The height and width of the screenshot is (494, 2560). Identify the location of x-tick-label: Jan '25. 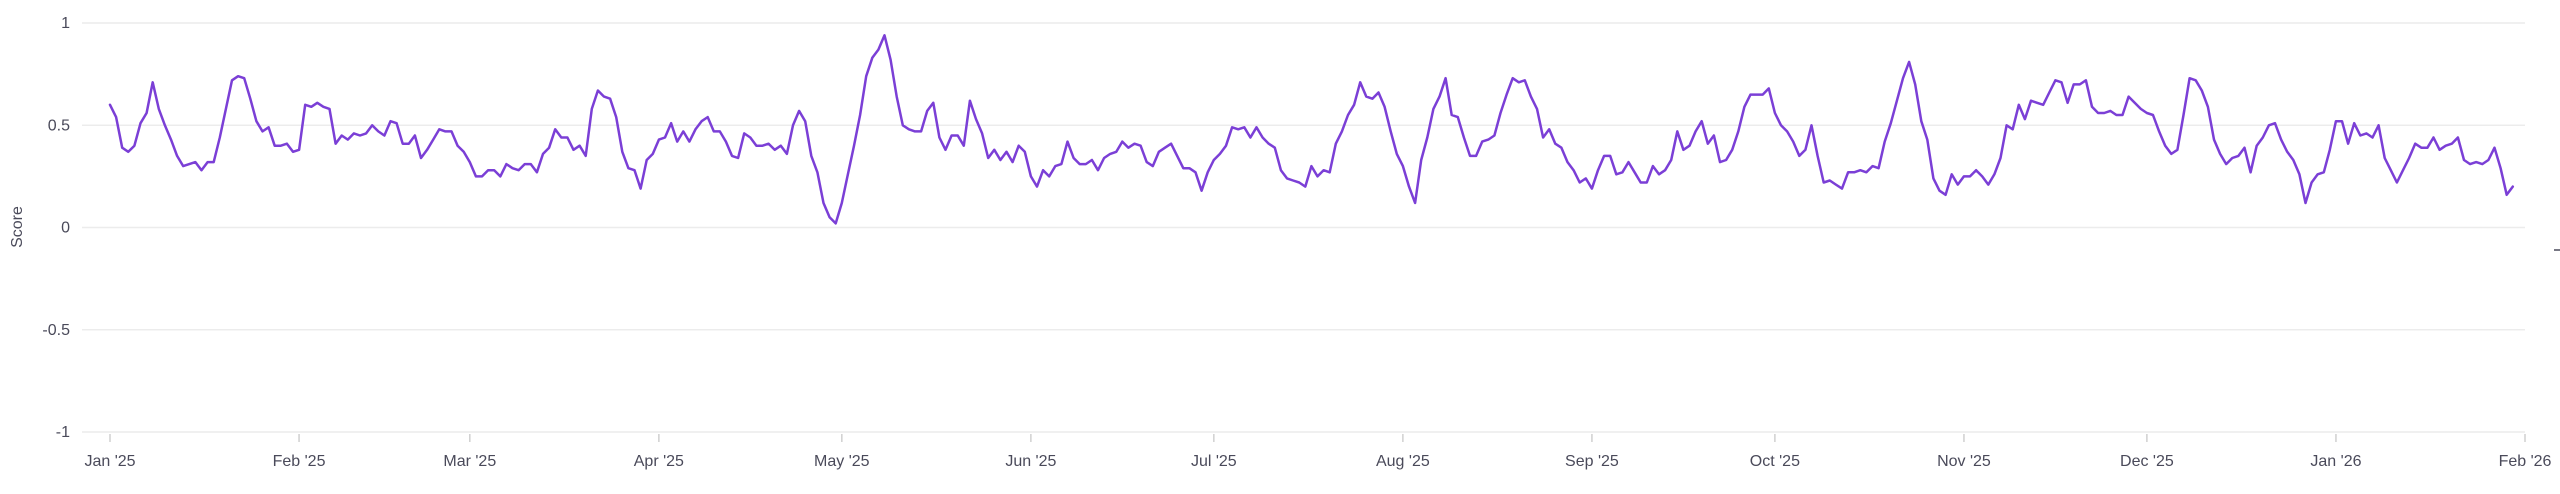
(109, 461).